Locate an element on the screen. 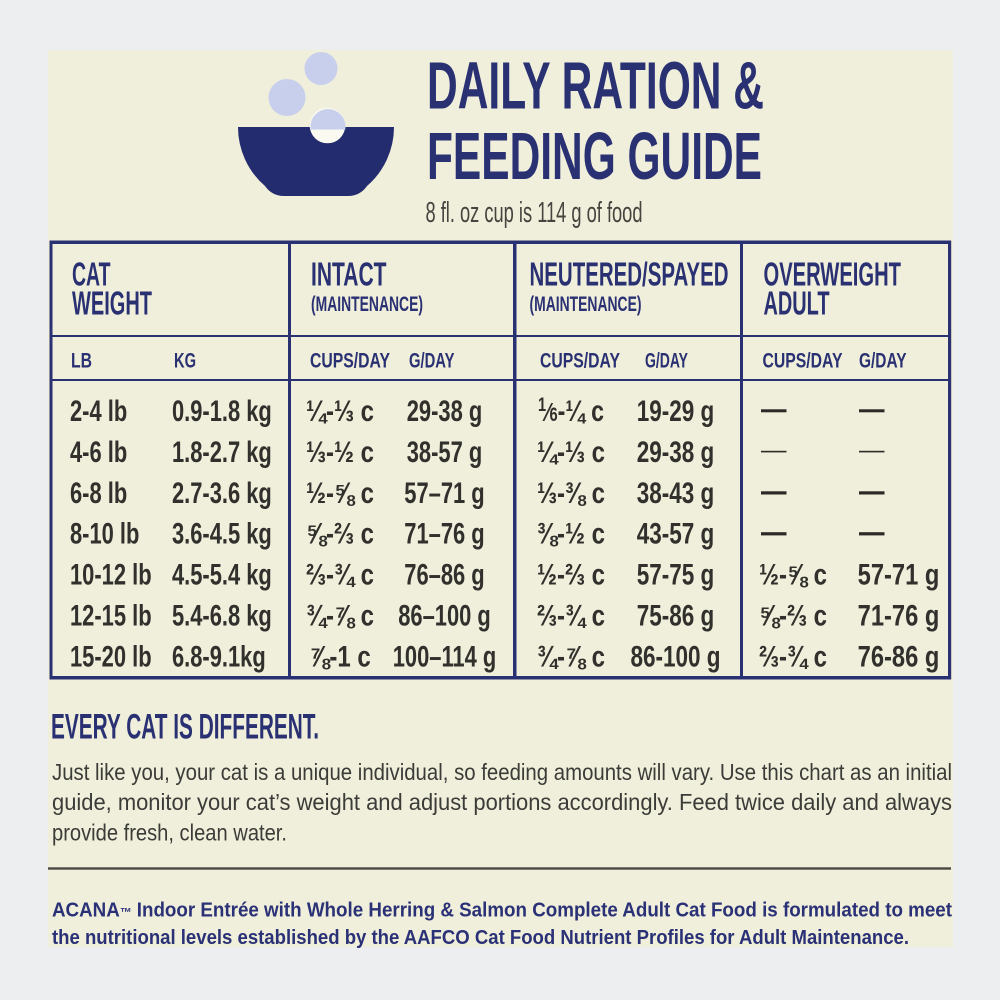 This screenshot has height=1000, width=1000. svg-text: 2.7-3.6 kg is located at coordinates (222, 493).